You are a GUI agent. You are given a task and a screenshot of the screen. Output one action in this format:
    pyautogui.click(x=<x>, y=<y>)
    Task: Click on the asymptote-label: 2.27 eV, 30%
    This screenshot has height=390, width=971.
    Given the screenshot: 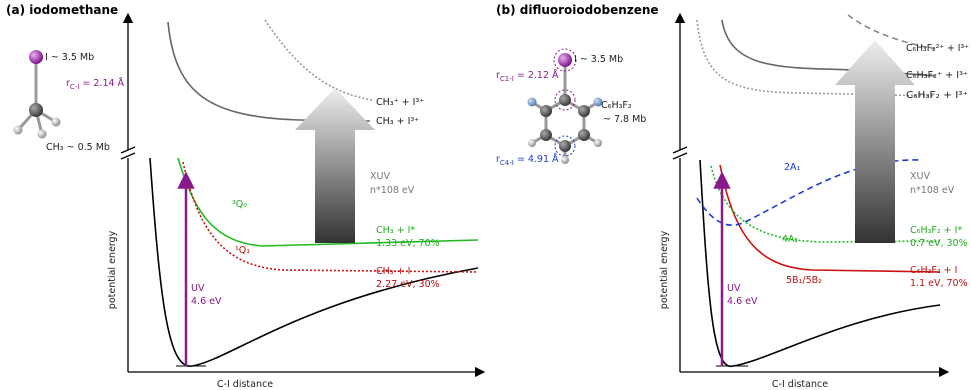 What is the action you would take?
    pyautogui.click(x=408, y=284)
    